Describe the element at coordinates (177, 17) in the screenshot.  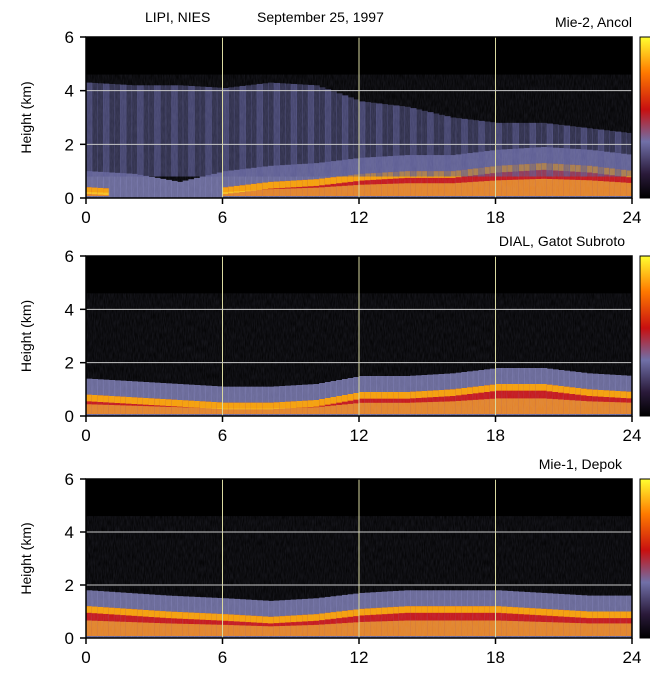
I see `header-institution: LIPI, NIES` at that location.